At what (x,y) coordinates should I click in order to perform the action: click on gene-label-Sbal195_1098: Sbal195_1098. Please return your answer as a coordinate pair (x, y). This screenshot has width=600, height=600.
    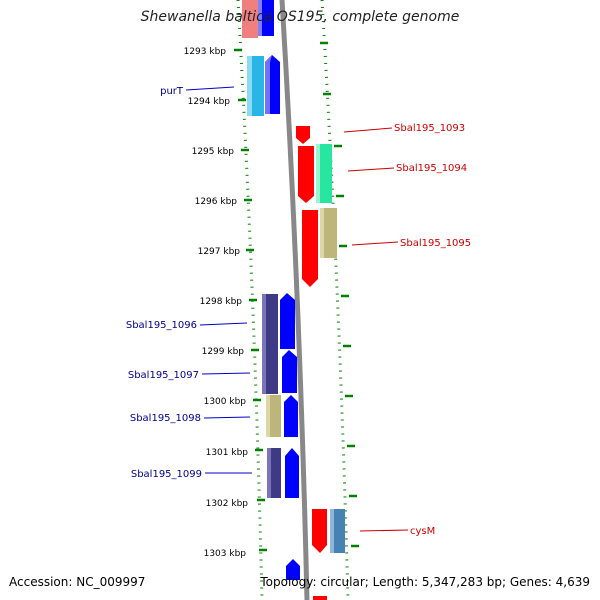
    Looking at the image, I should click on (165, 418).